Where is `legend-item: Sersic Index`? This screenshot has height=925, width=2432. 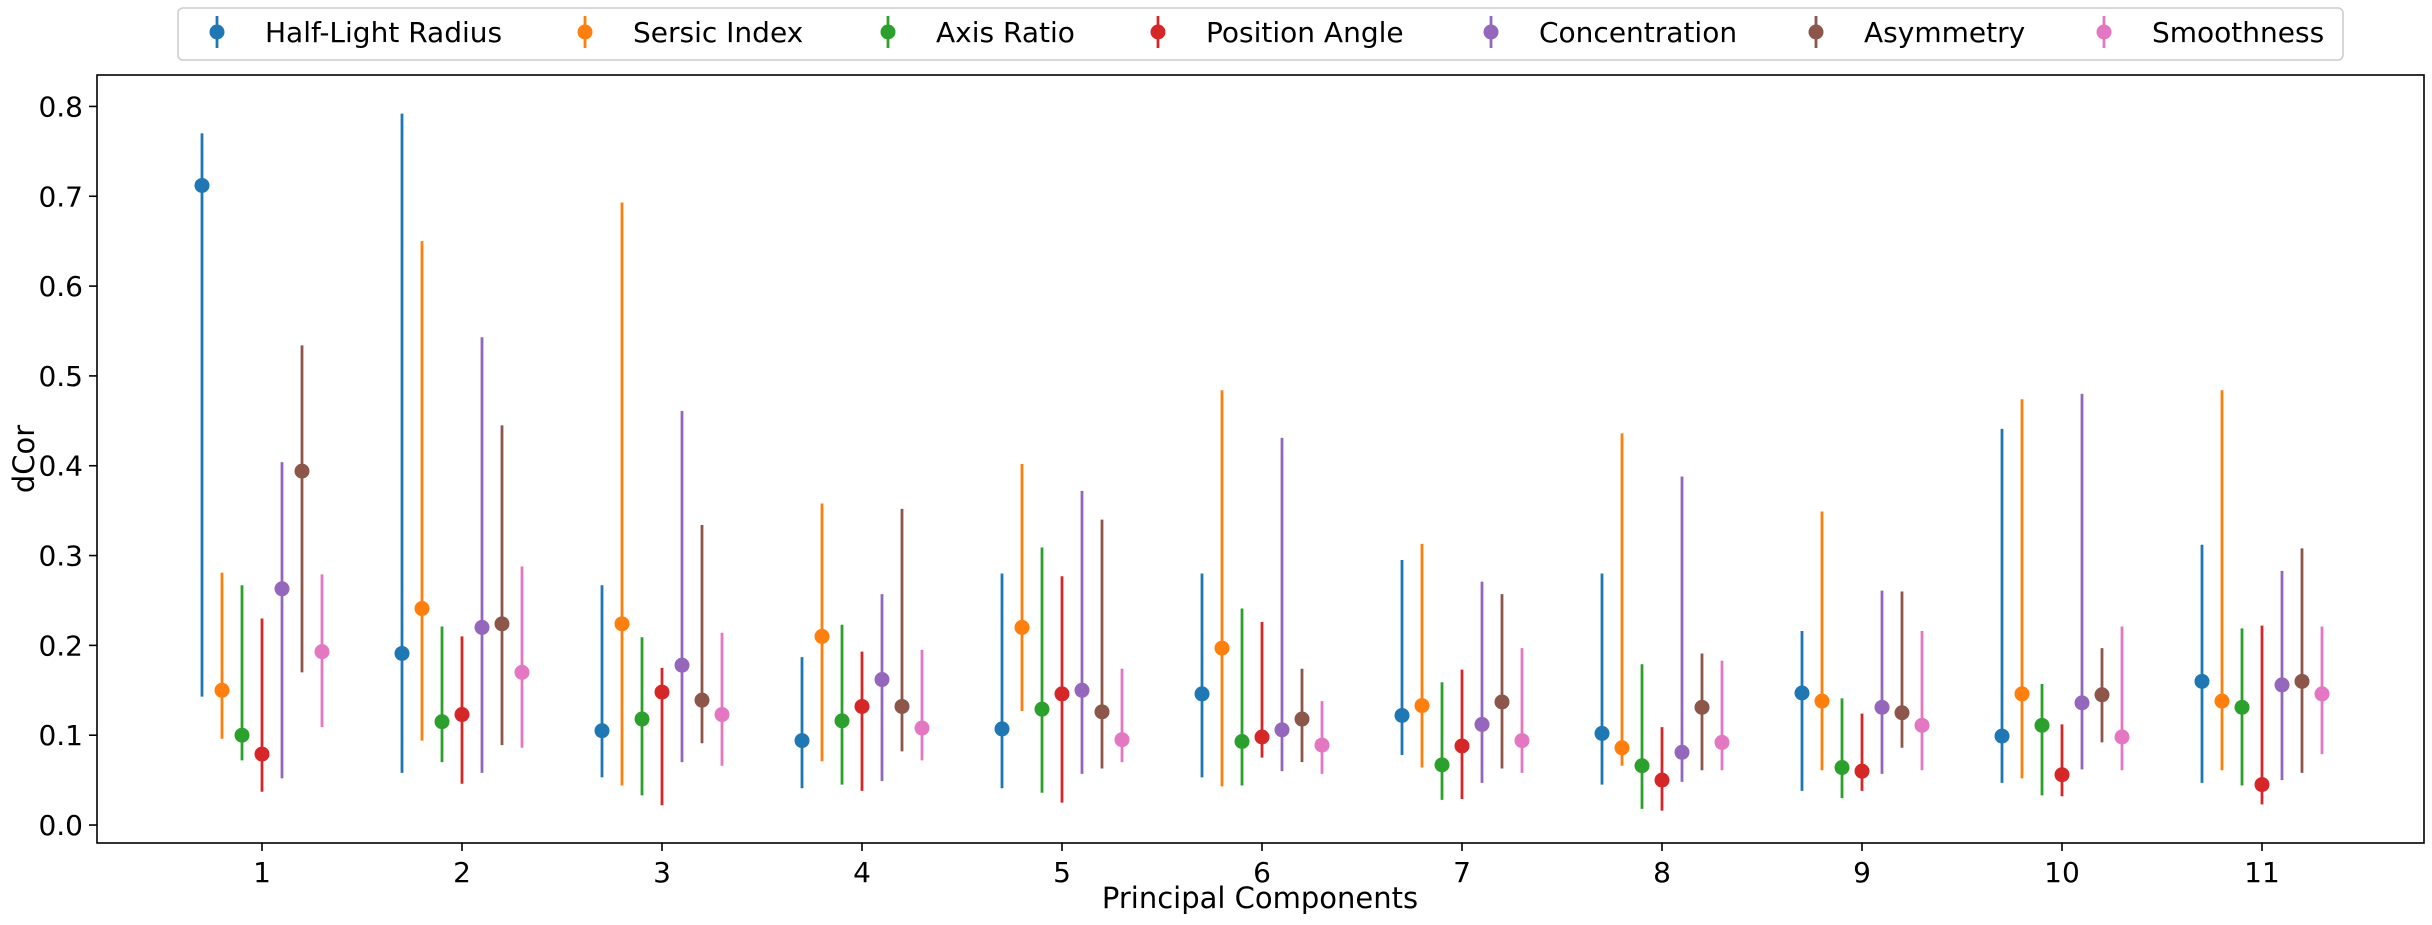
legend-item: Sersic Index is located at coordinates (690, 32).